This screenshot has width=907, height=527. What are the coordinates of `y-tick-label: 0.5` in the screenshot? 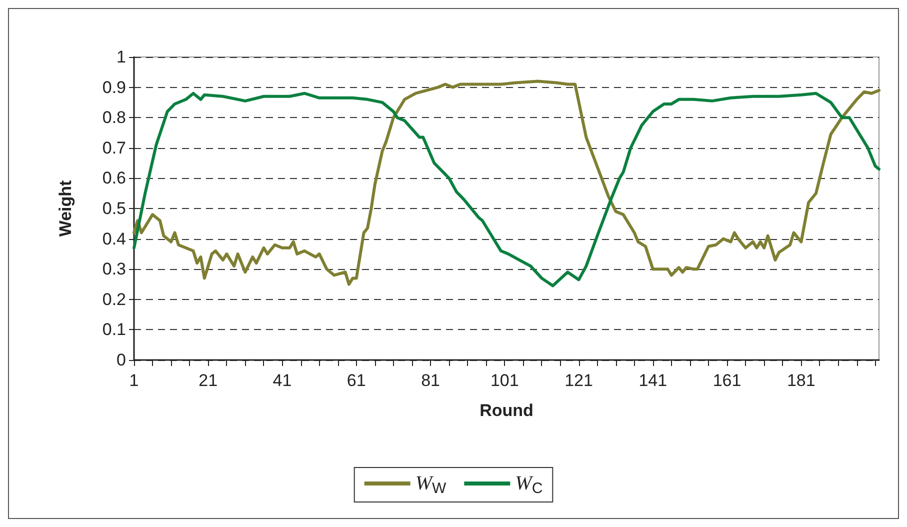 It's located at (114, 208).